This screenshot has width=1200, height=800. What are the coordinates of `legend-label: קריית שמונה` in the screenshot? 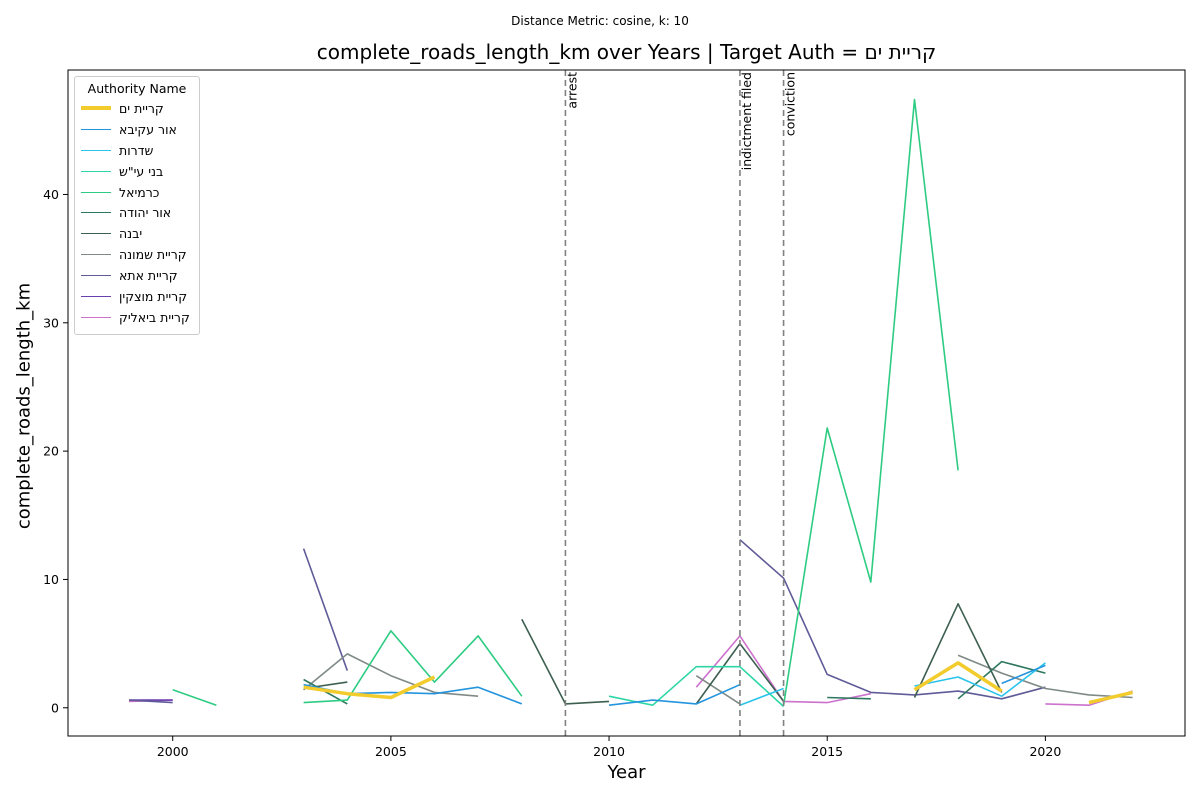 It's located at (153, 255).